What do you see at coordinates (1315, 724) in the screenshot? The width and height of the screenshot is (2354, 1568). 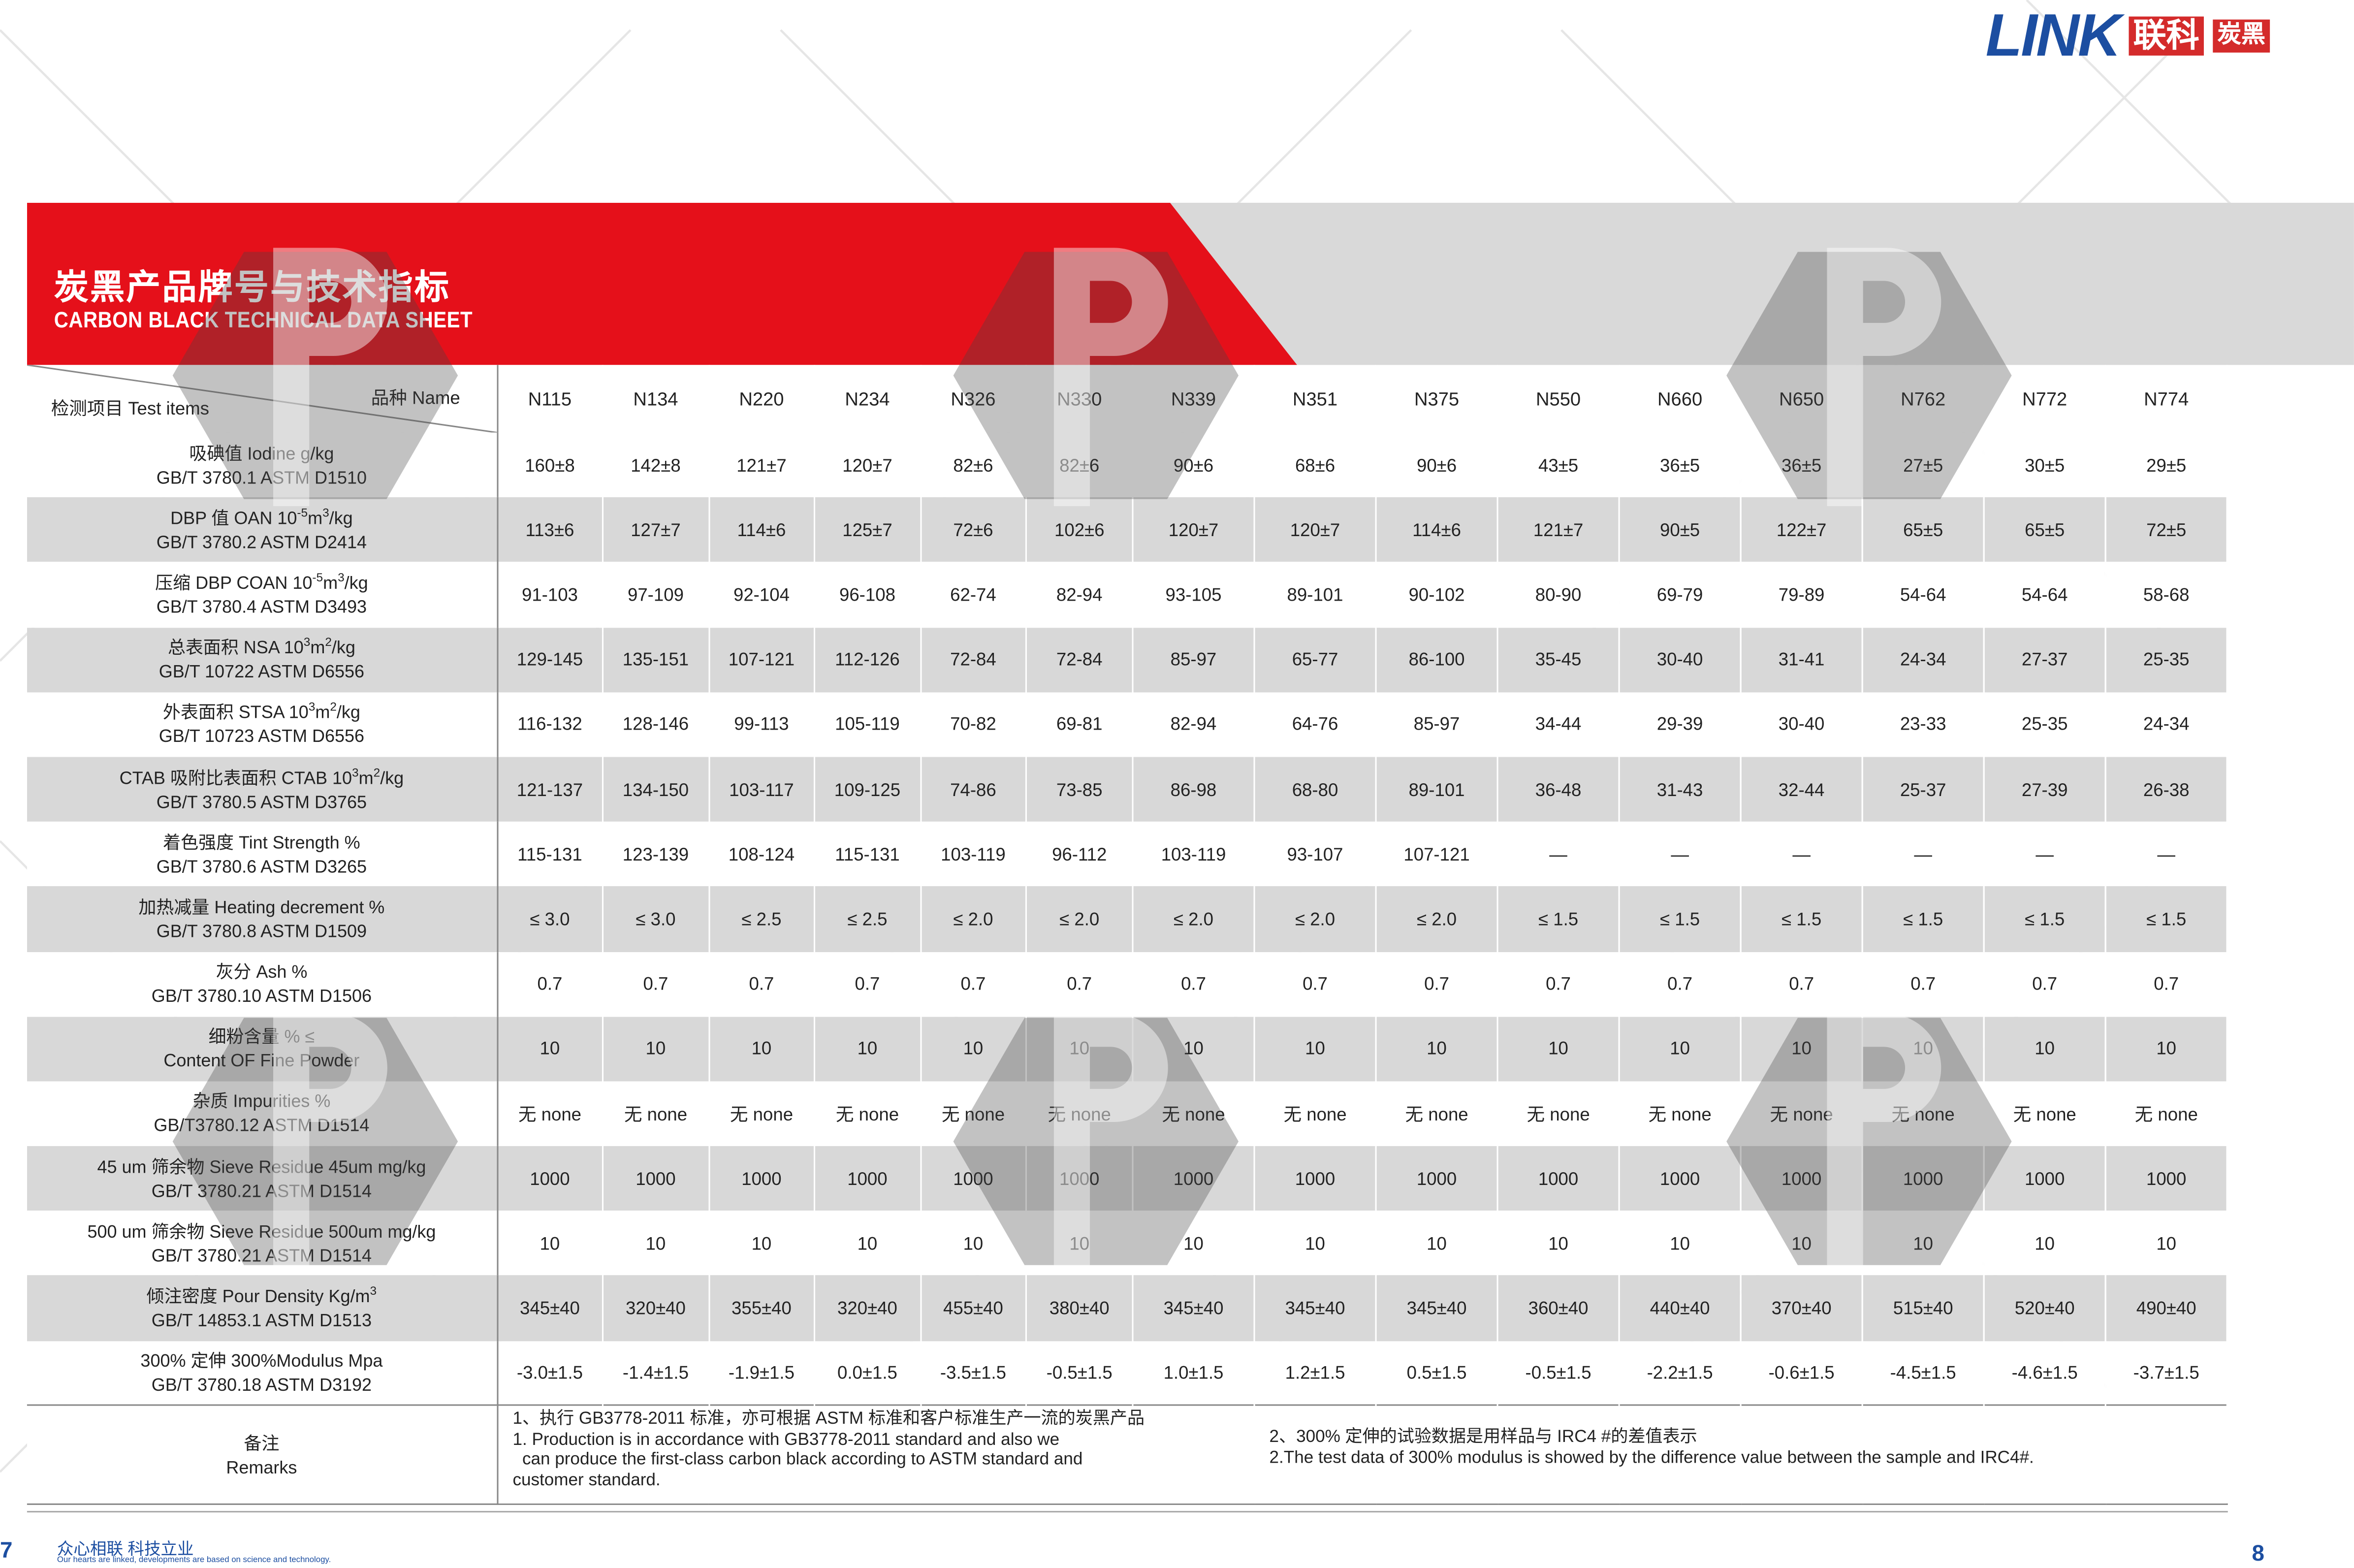 I see `value-cell: 64-76` at bounding box center [1315, 724].